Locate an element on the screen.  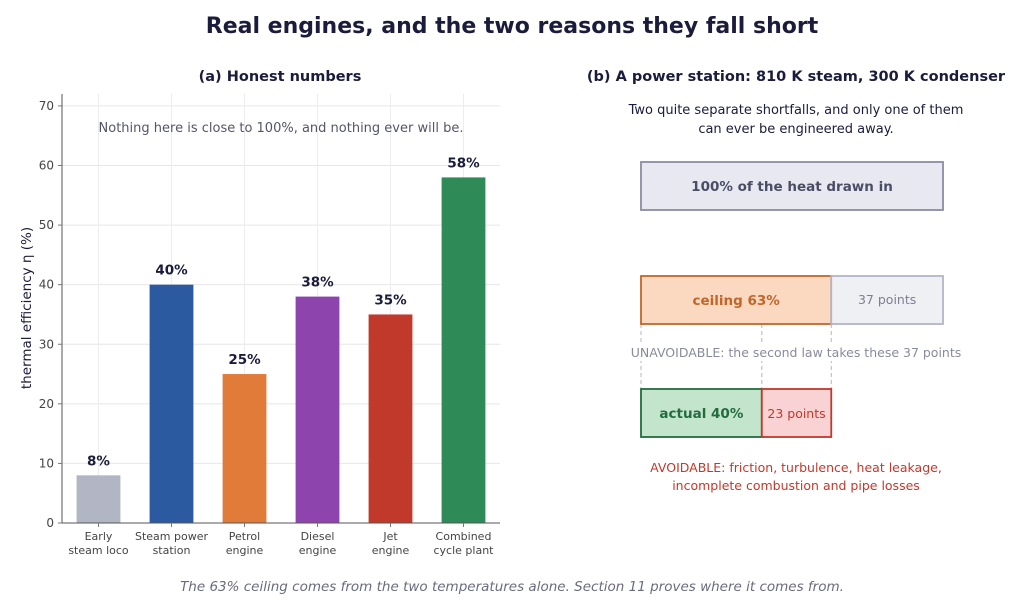
x-tick-label: Petrol is located at coordinates (244, 536).